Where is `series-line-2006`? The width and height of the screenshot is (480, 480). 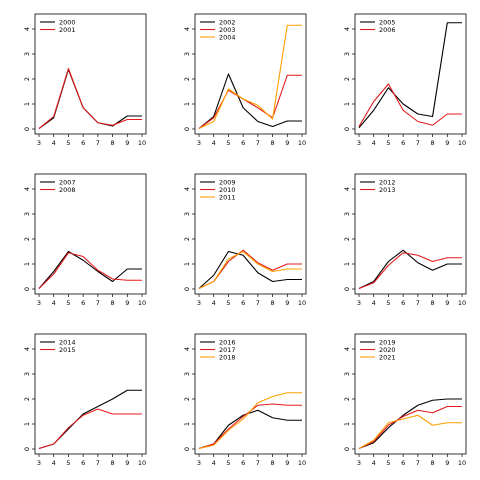
series-line-2006 is located at coordinates (410, 105).